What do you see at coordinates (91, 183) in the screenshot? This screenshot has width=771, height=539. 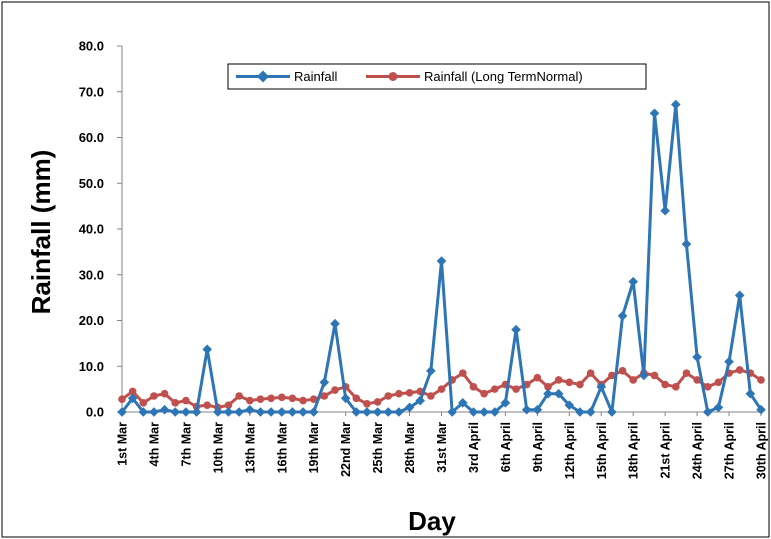 I see `y-tick-label: 50.0` at bounding box center [91, 183].